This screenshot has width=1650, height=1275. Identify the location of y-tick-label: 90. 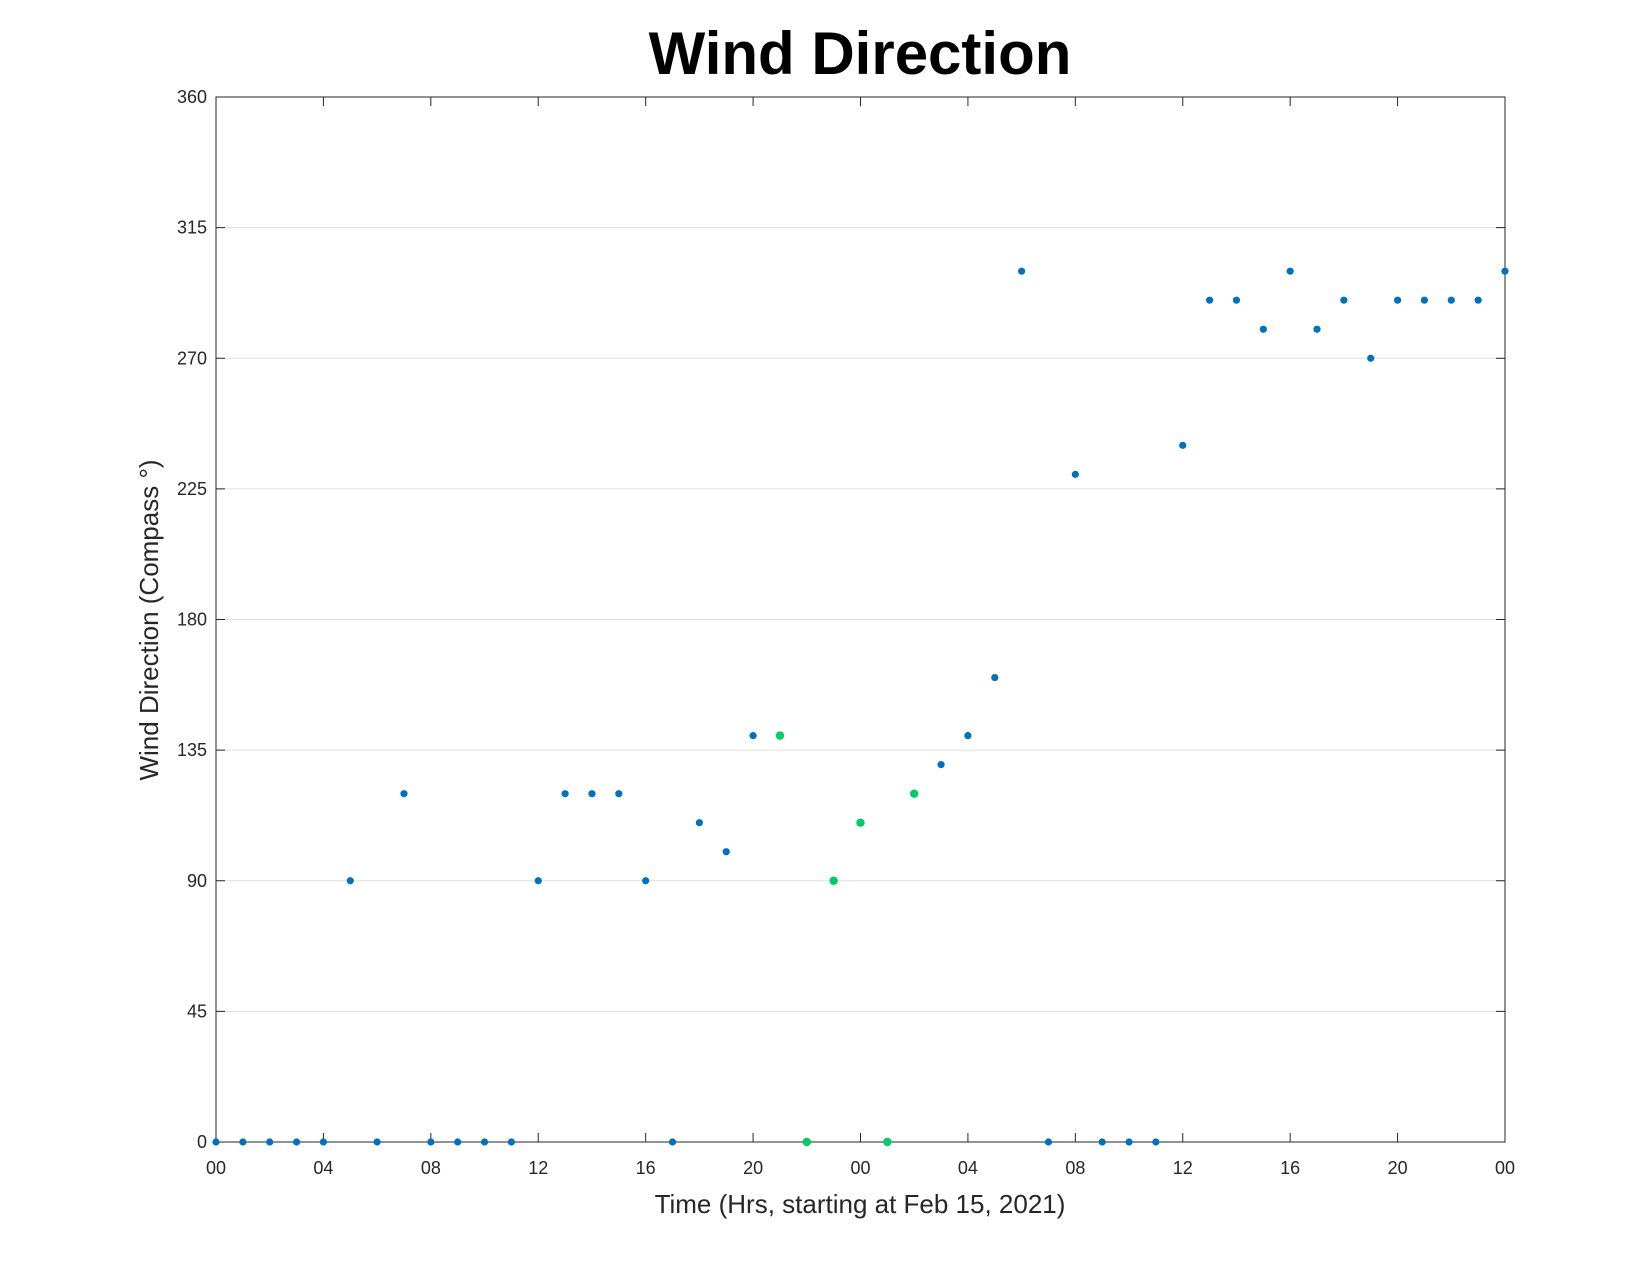
(197, 881).